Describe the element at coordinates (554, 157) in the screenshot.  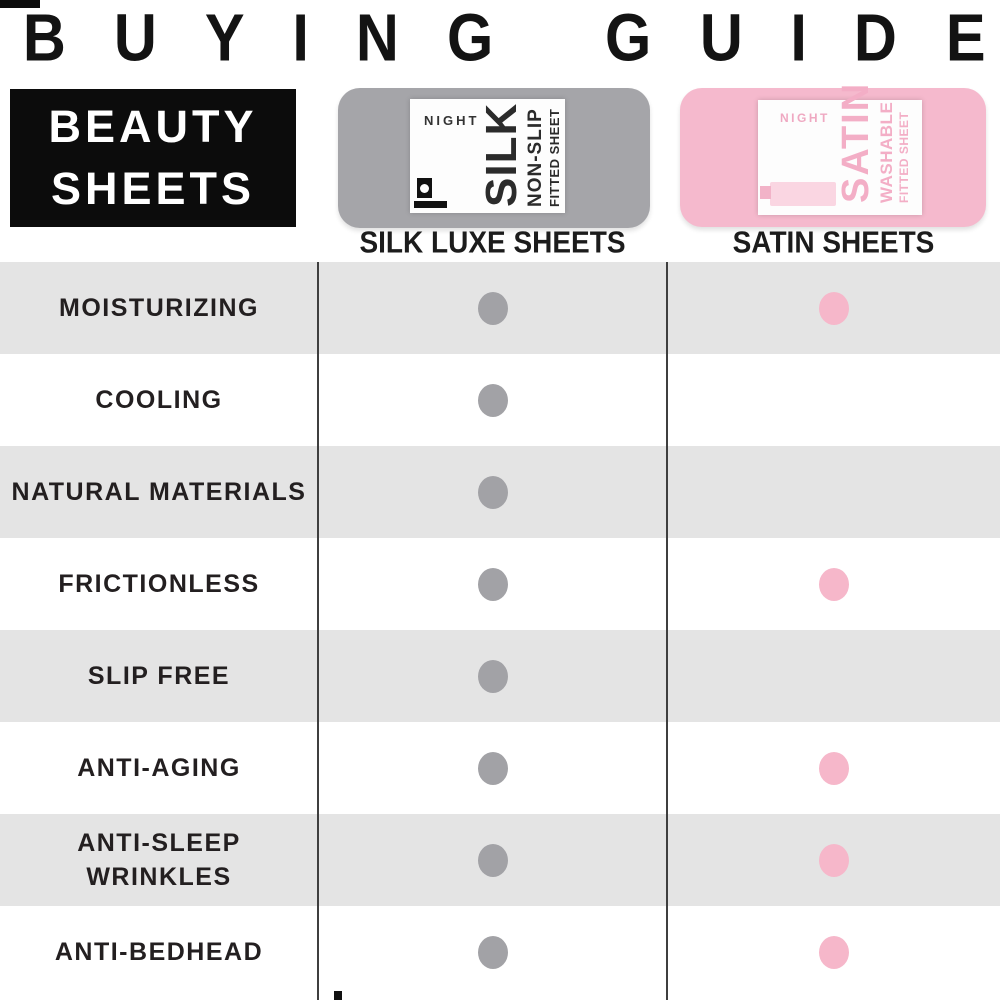
I see `silk-product-line3: FITTED SHEET` at that location.